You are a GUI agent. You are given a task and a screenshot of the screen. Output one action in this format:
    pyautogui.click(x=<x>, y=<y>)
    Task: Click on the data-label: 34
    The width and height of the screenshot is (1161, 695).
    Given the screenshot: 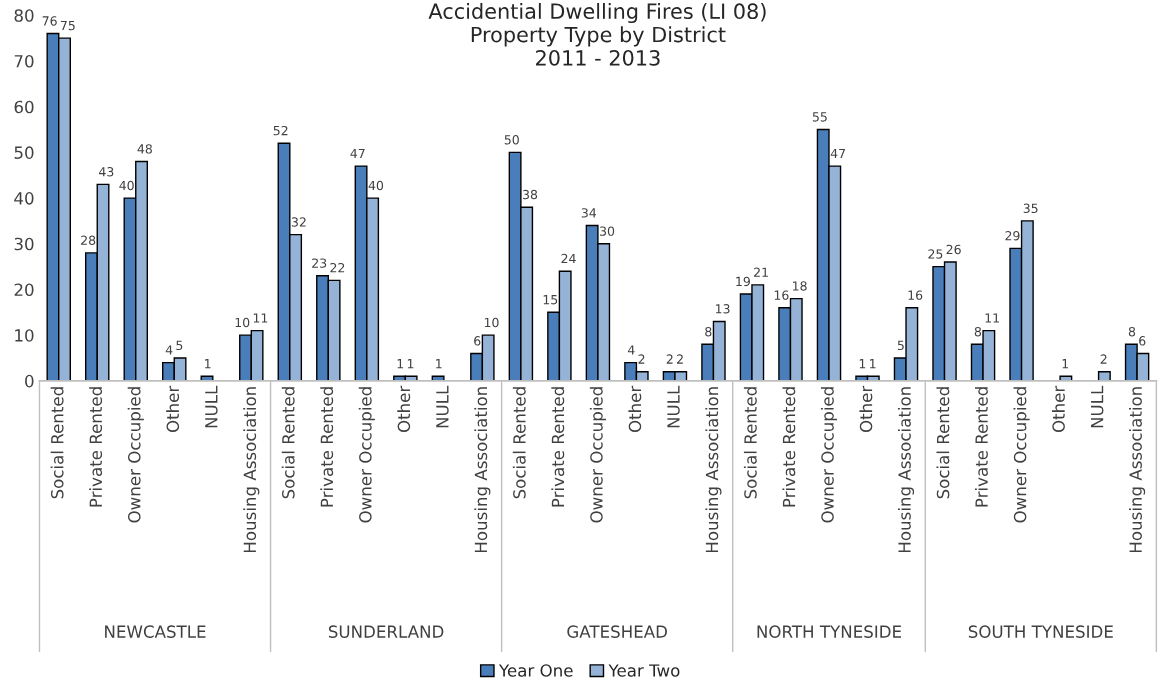 What is the action you would take?
    pyautogui.click(x=589, y=213)
    